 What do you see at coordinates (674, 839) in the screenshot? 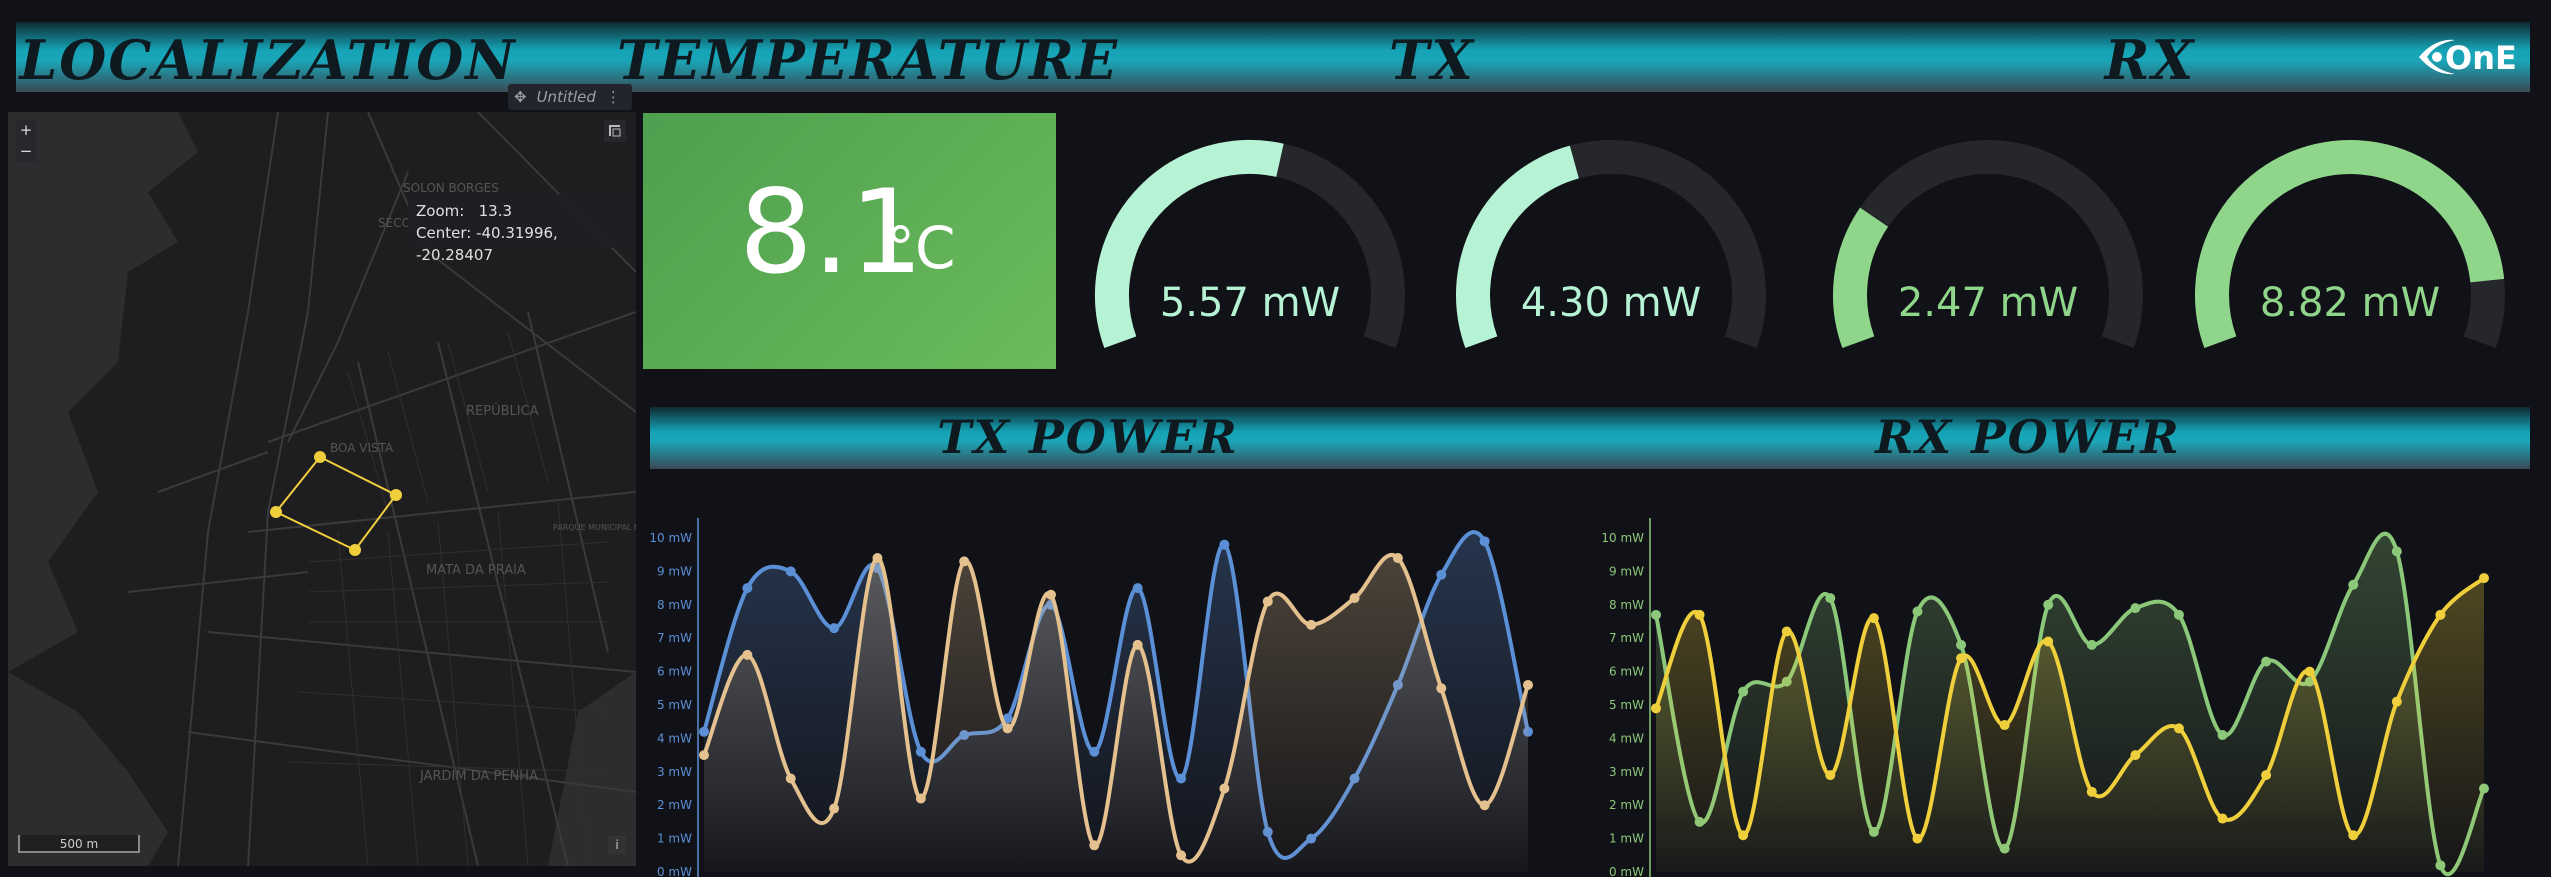
I see `y-tick-label: 1 mW` at bounding box center [674, 839].